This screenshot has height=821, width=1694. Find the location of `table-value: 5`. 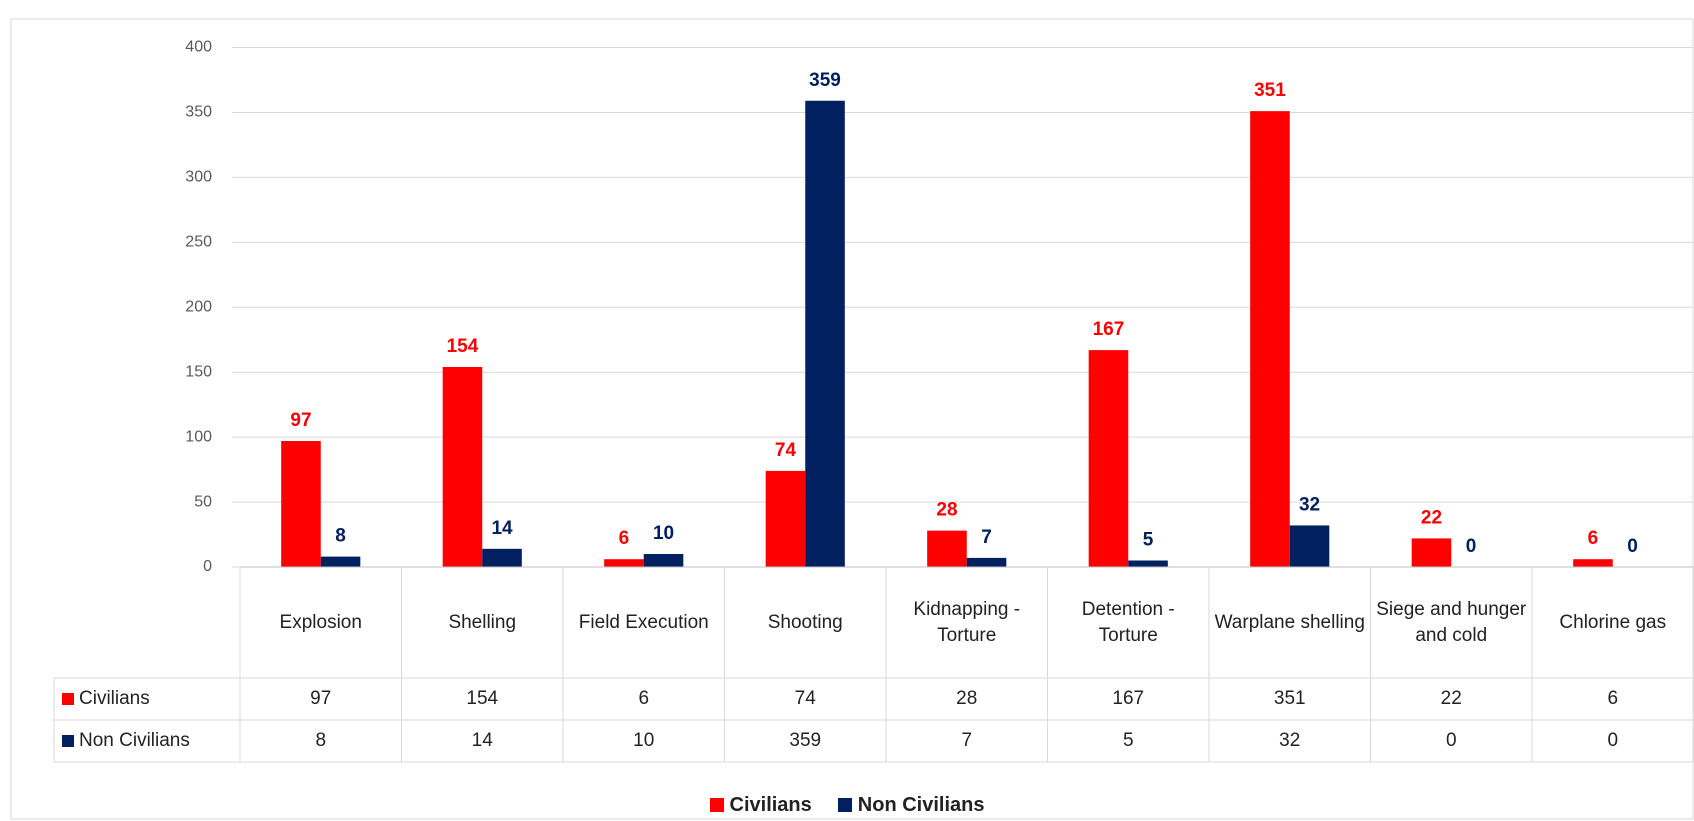

table-value: 5 is located at coordinates (1128, 741).